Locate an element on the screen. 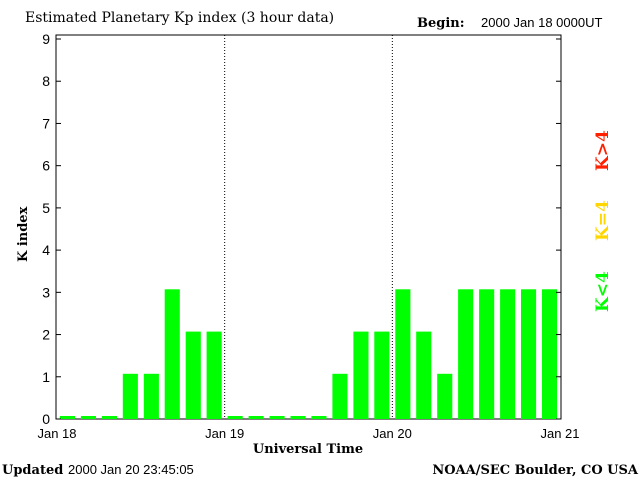 The width and height of the screenshot is (640, 480). x-tick-label: Jan 19 is located at coordinates (224, 433).